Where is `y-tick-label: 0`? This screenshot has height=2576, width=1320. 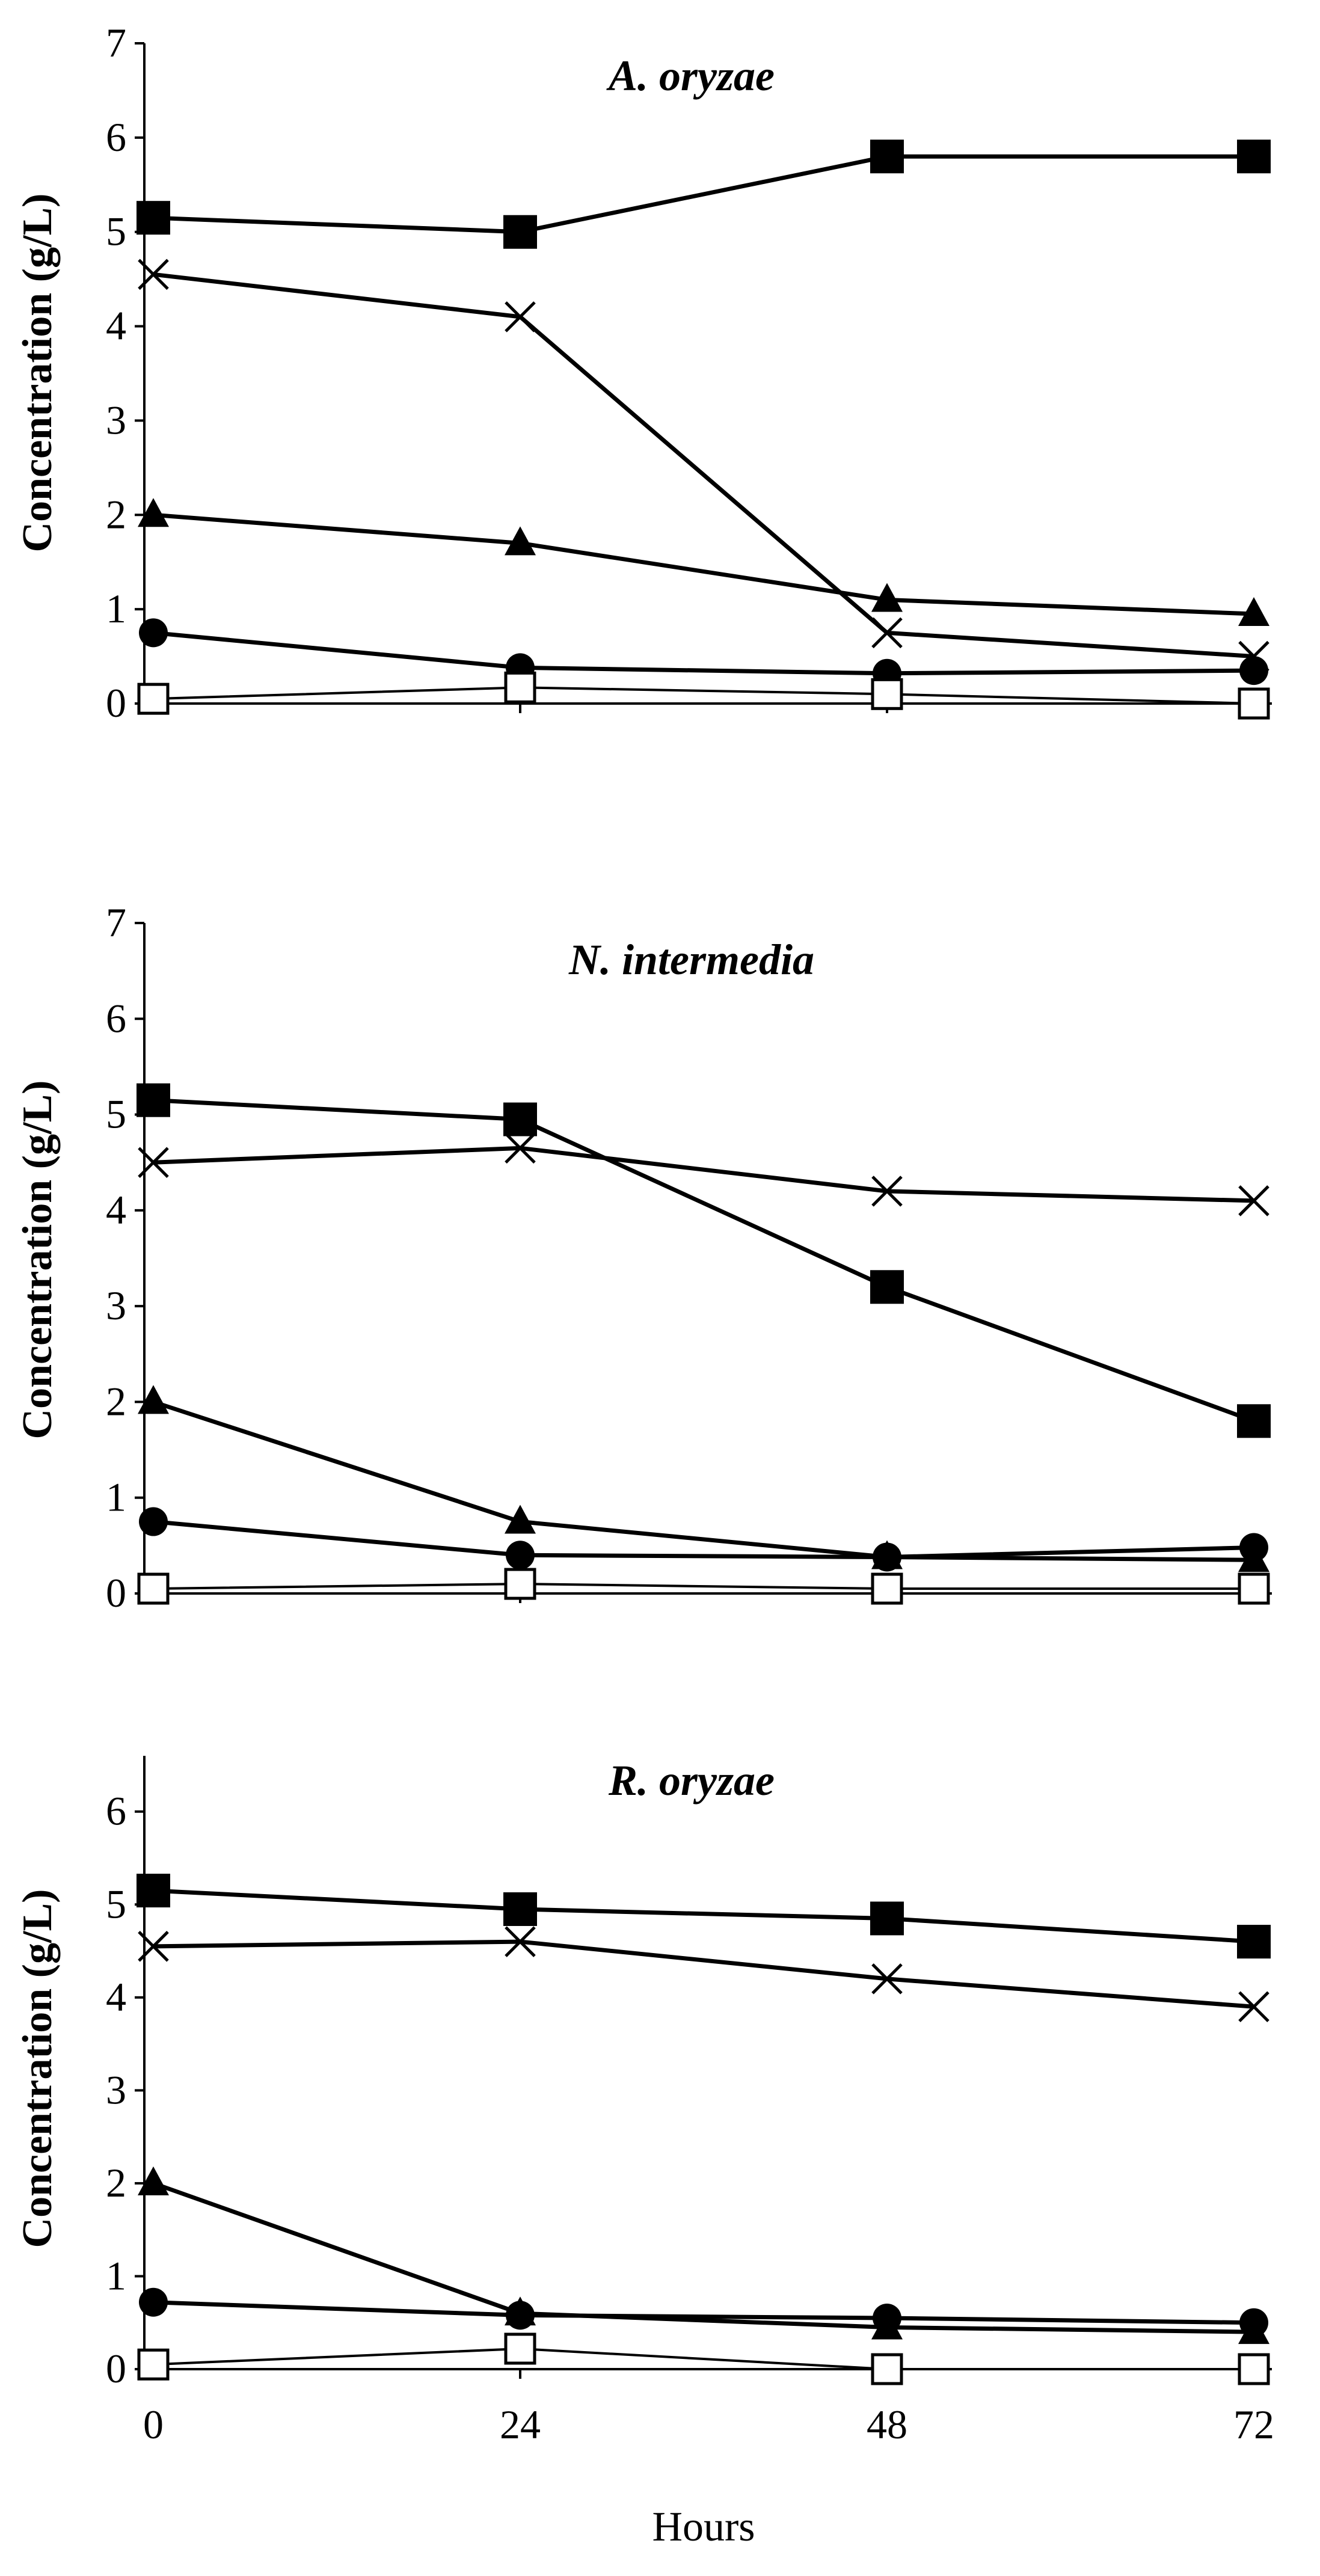
y-tick-label: 0 is located at coordinates (116, 703).